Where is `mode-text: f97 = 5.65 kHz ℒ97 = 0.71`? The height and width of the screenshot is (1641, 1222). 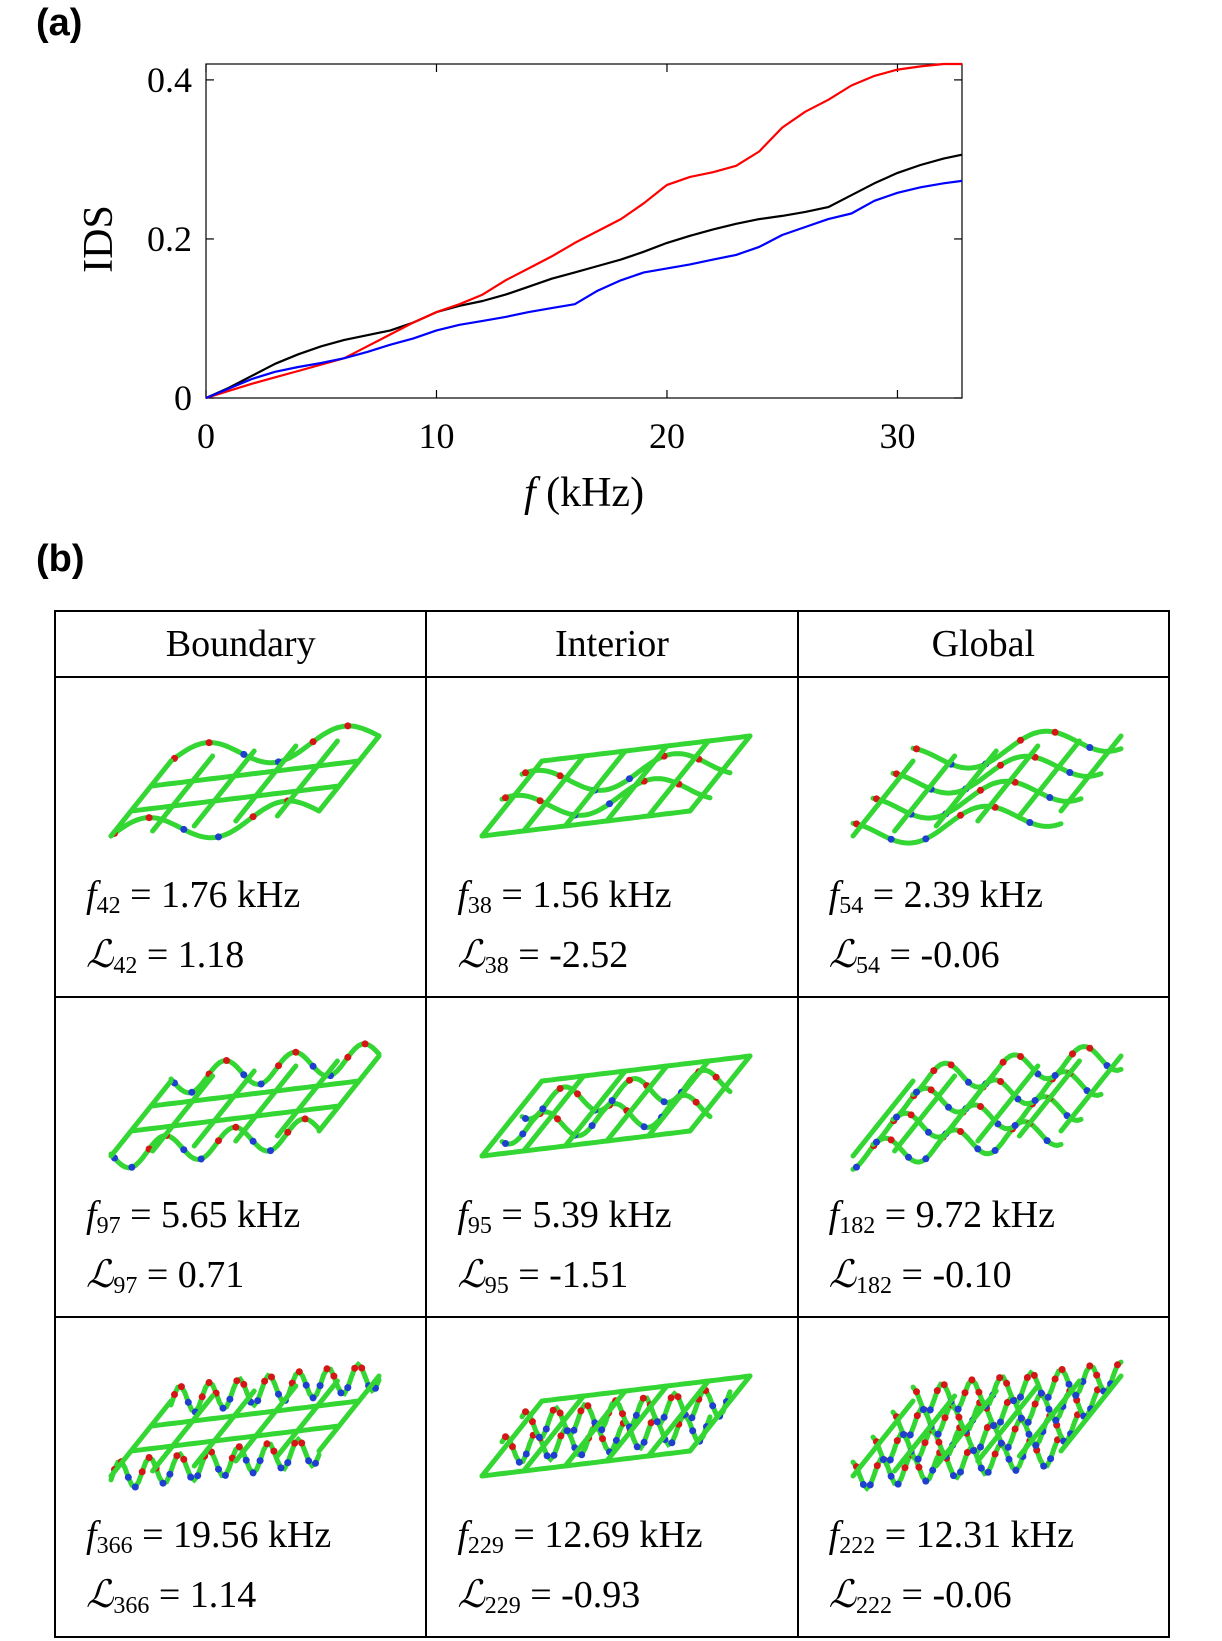 mode-text: f97 = 5.65 kHz ℒ97 = 0.71 is located at coordinates (193, 1250).